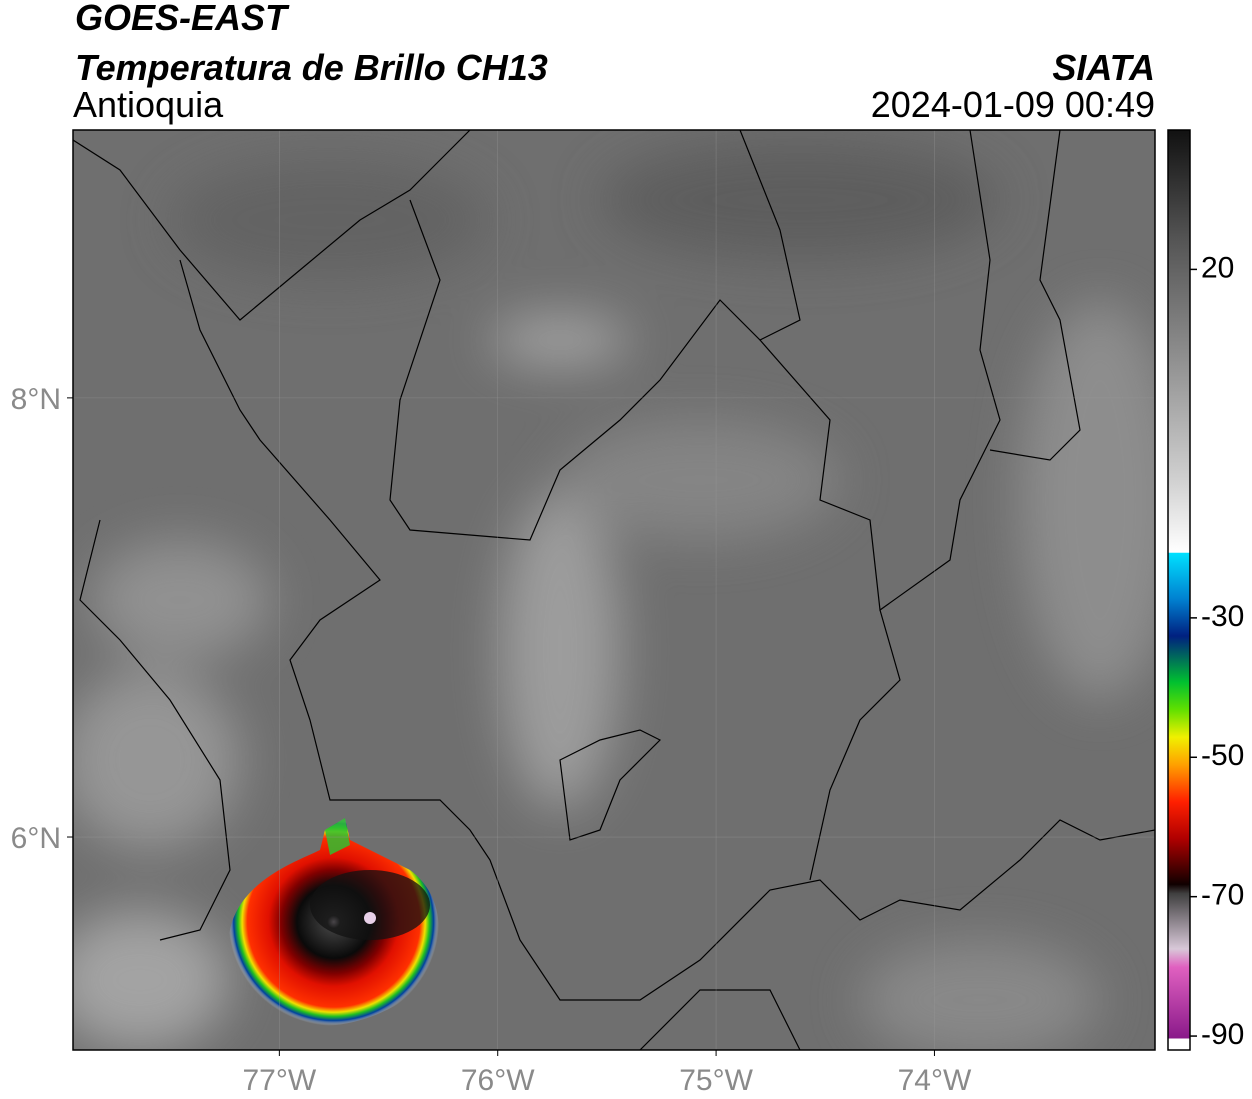 Image resolution: width=1252 pixels, height=1099 pixels. I want to click on colorbar-tick-label: -50, so click(1222, 755).